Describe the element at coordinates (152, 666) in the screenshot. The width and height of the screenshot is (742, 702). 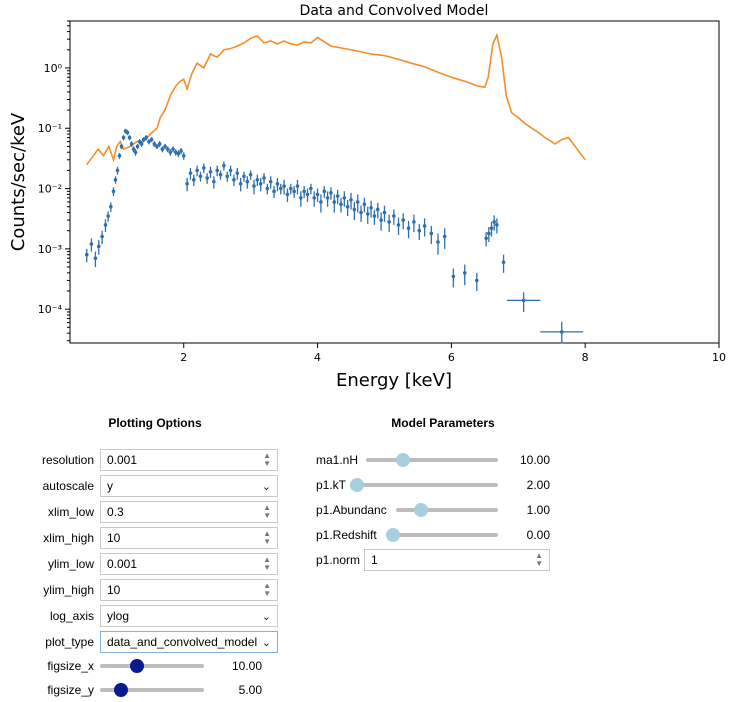
I see `figsize-x-slider` at that location.